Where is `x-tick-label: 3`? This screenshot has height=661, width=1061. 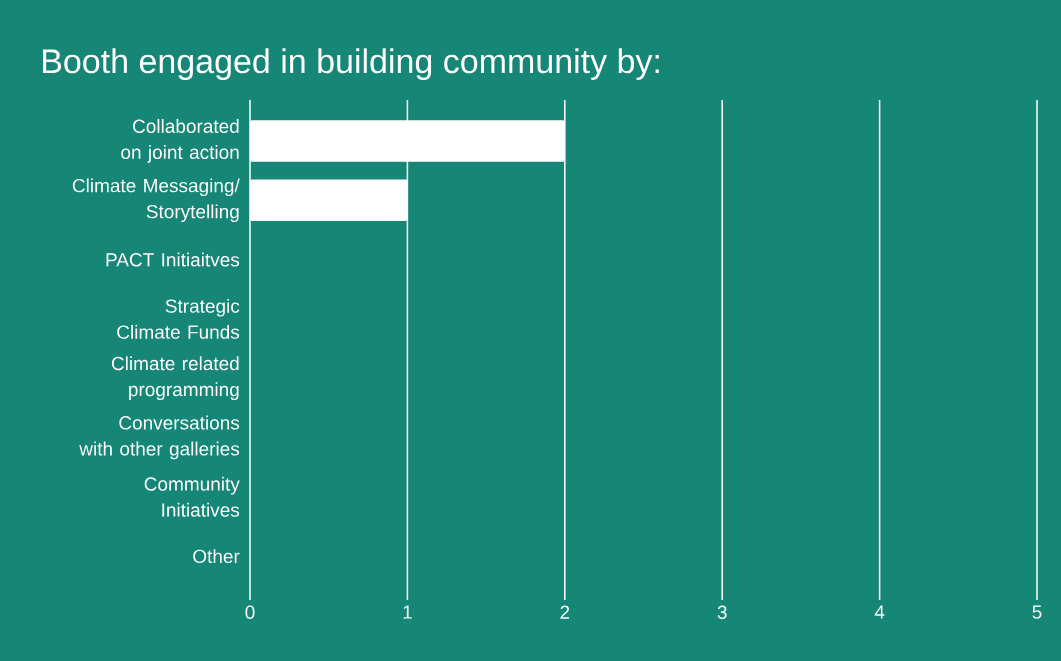 x-tick-label: 3 is located at coordinates (722, 612).